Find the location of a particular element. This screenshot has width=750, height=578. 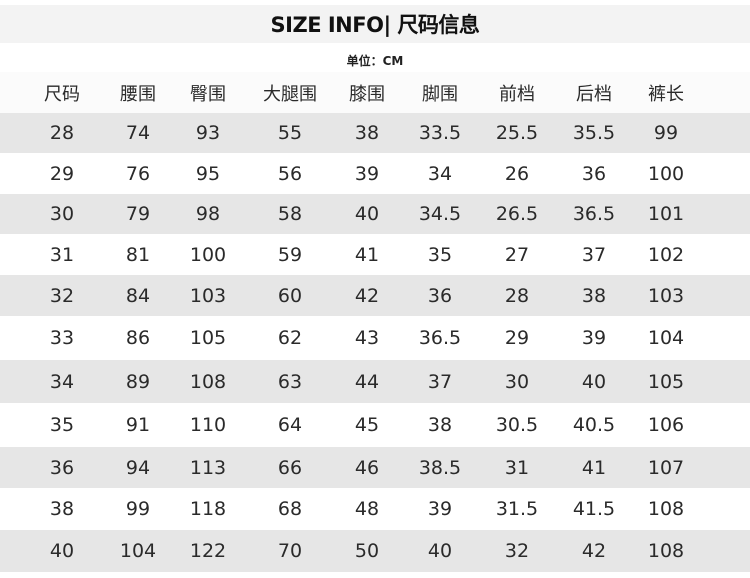

table-row: 30 79 98 58 40 34.5 26.5 36.5 101 is located at coordinates (375, 214).